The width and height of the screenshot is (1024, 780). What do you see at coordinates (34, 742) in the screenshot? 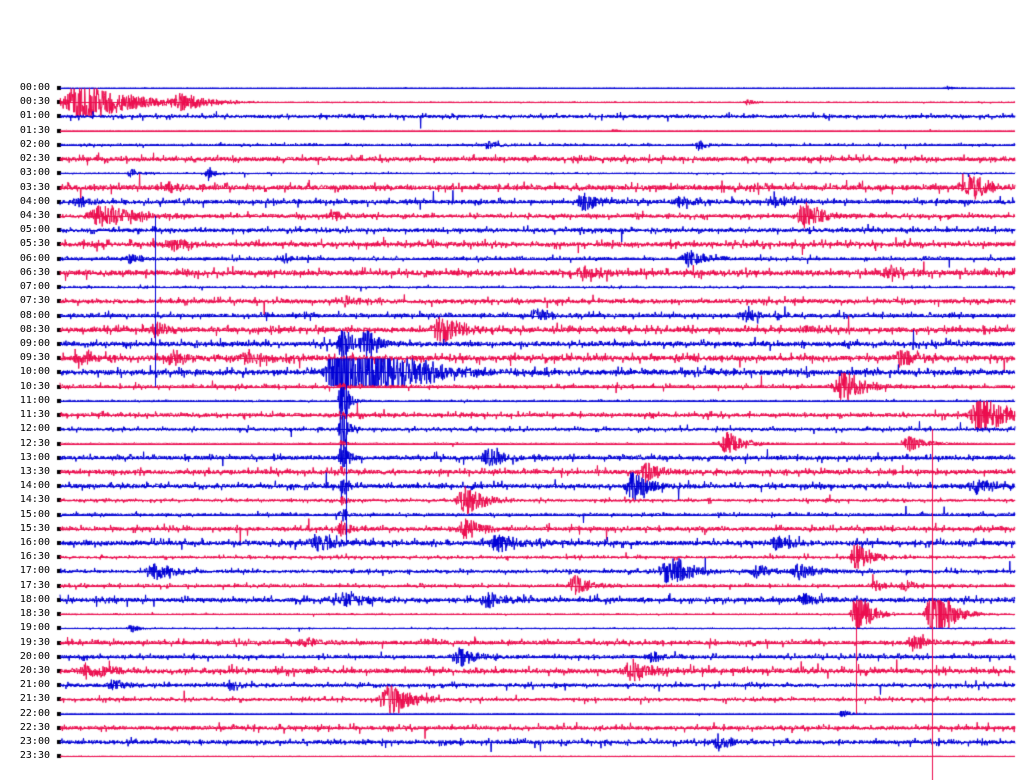
I see `time-label-row: 23:00` at bounding box center [34, 742].